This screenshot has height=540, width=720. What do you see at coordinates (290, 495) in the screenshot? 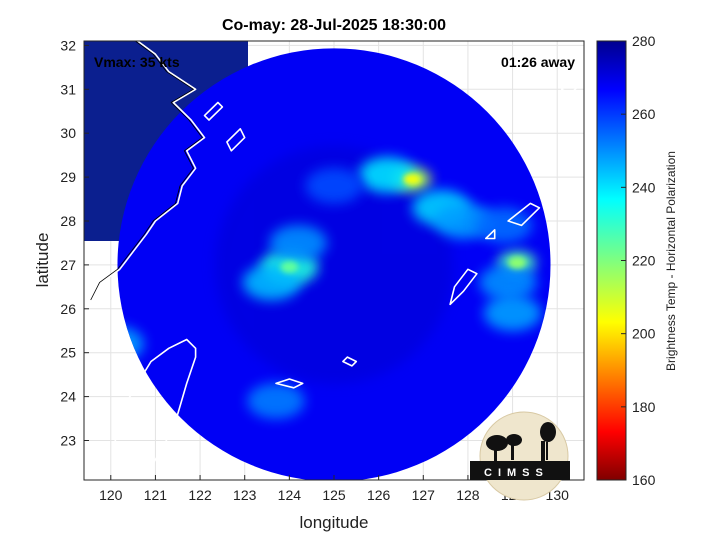
I see `x-tick-label: 124` at bounding box center [290, 495].